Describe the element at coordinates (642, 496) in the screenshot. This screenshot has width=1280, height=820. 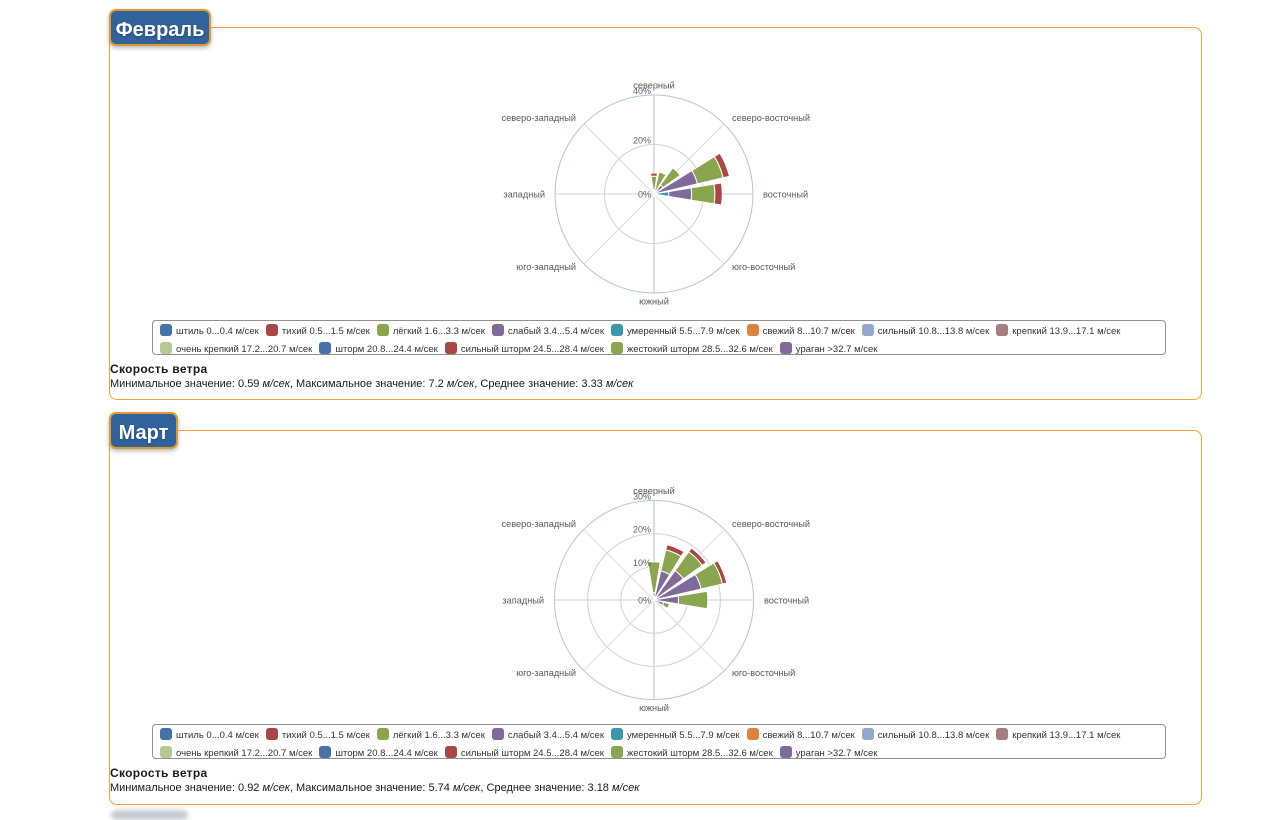
I see `svg-text: 30%` at that location.